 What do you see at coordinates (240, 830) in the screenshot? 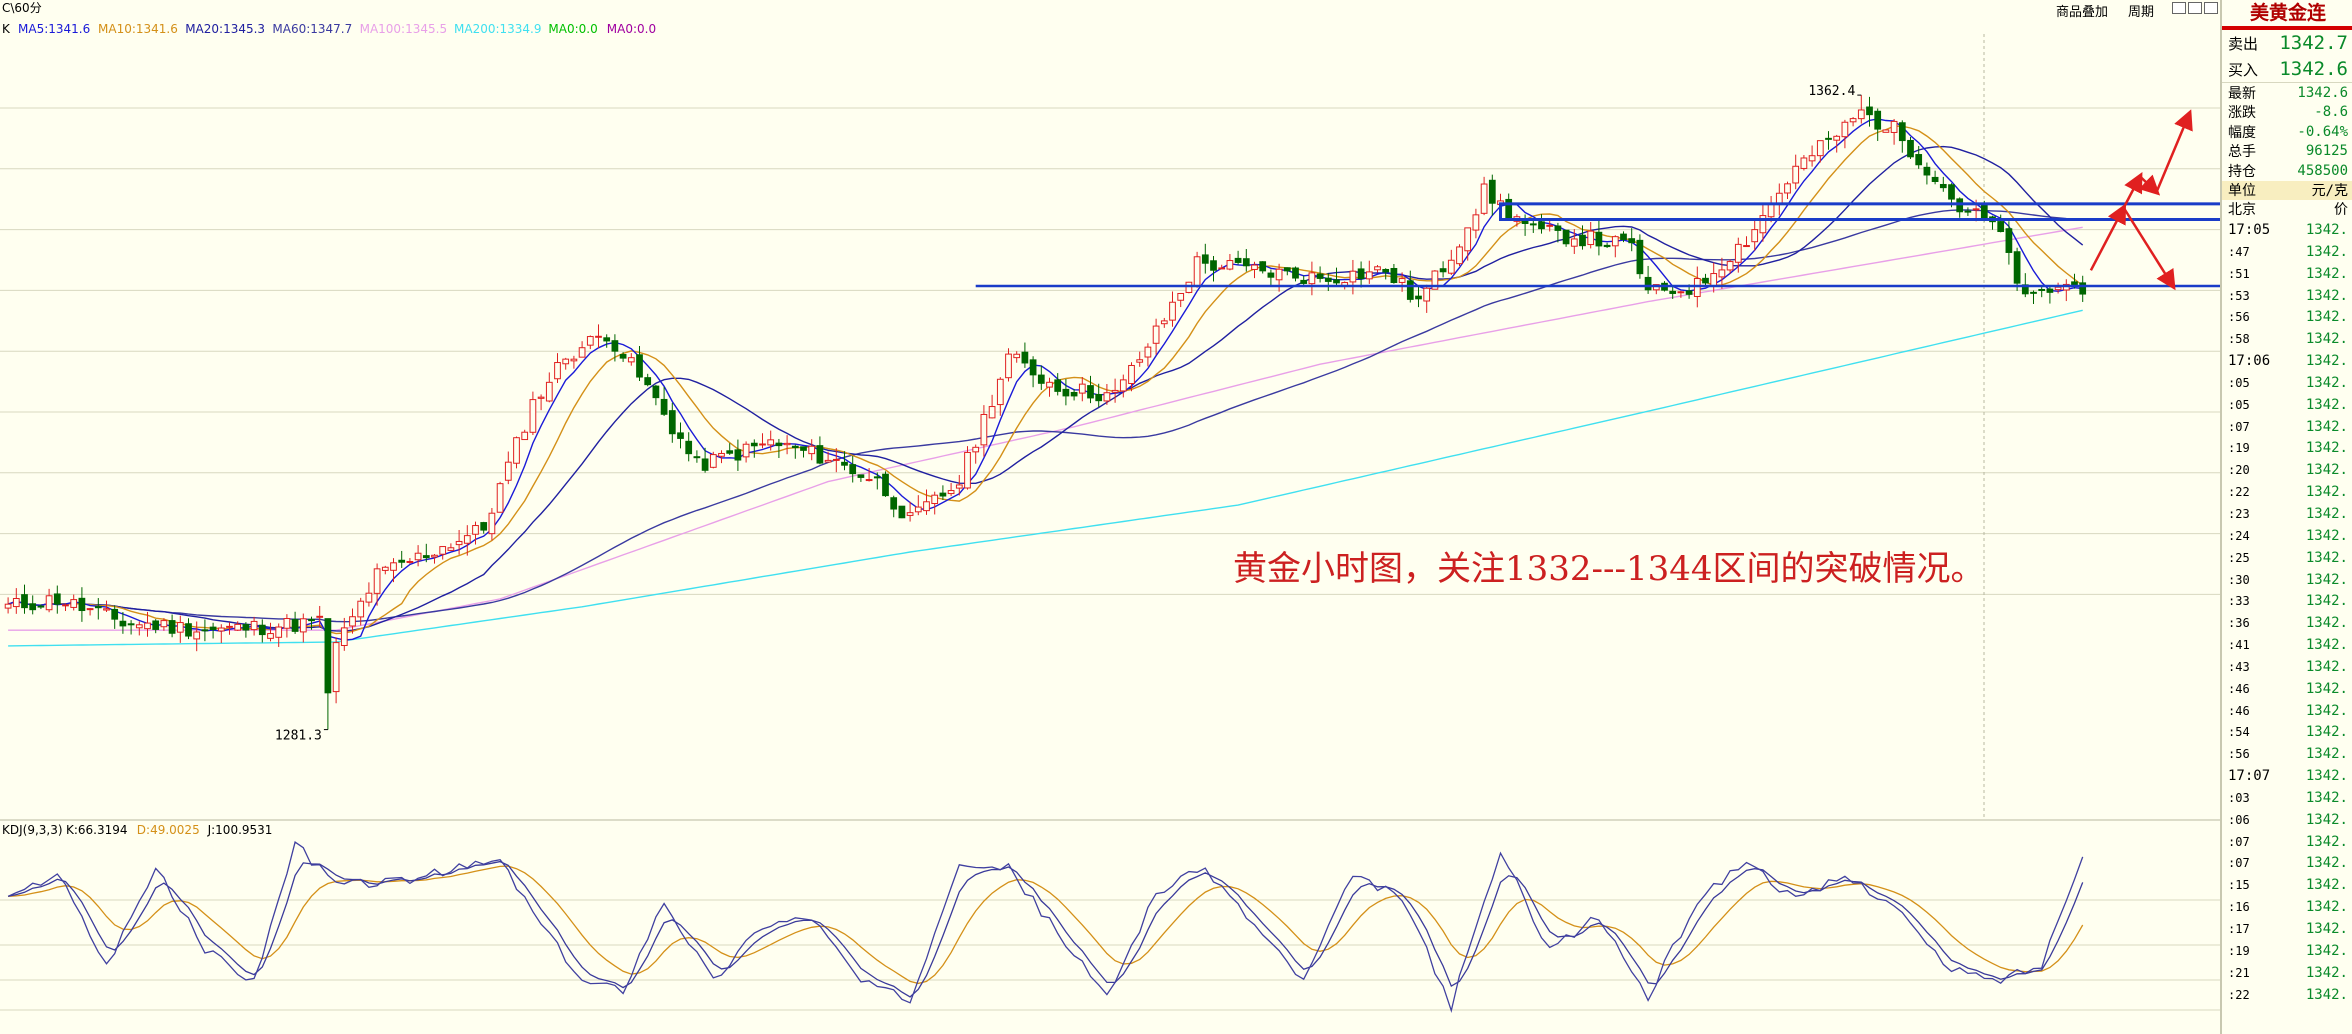
I see `kdj-legend-item: J:100.9531` at bounding box center [240, 830].